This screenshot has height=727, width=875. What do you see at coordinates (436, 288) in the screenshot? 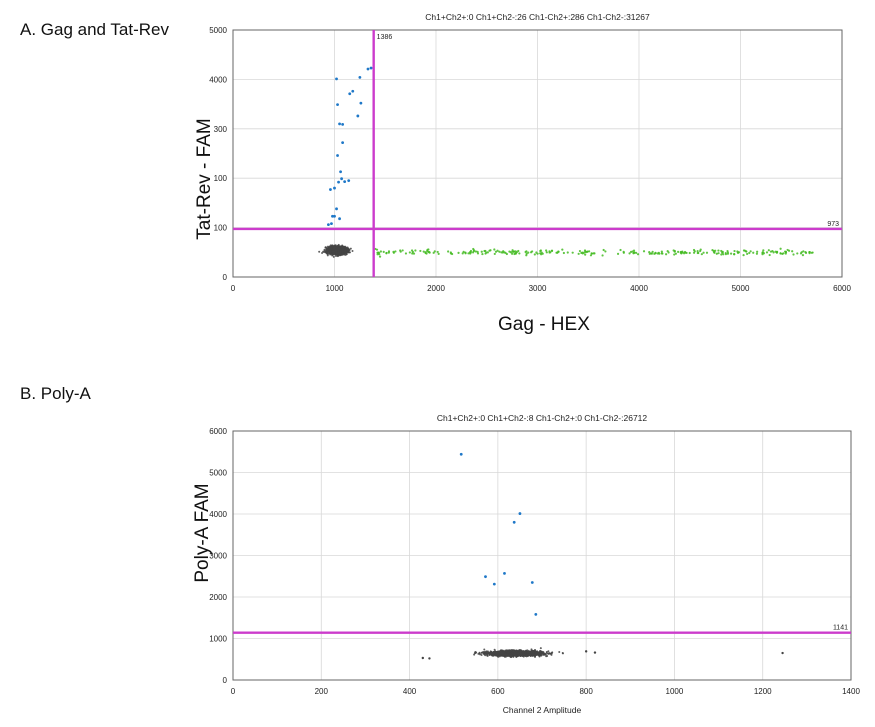
I see `panel-a-x-tick-label: 2000` at bounding box center [436, 288].